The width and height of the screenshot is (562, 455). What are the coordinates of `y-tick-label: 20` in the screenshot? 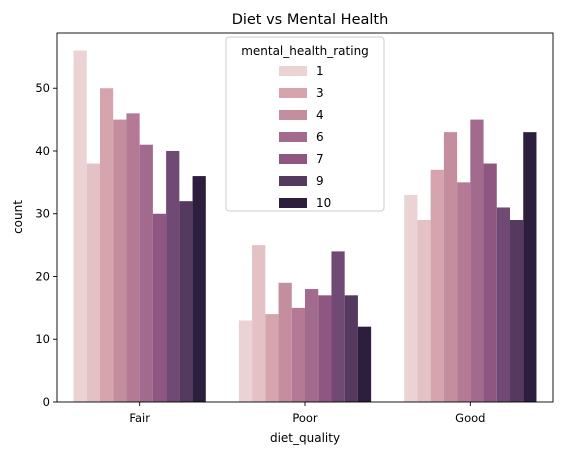 It's located at (42, 276).